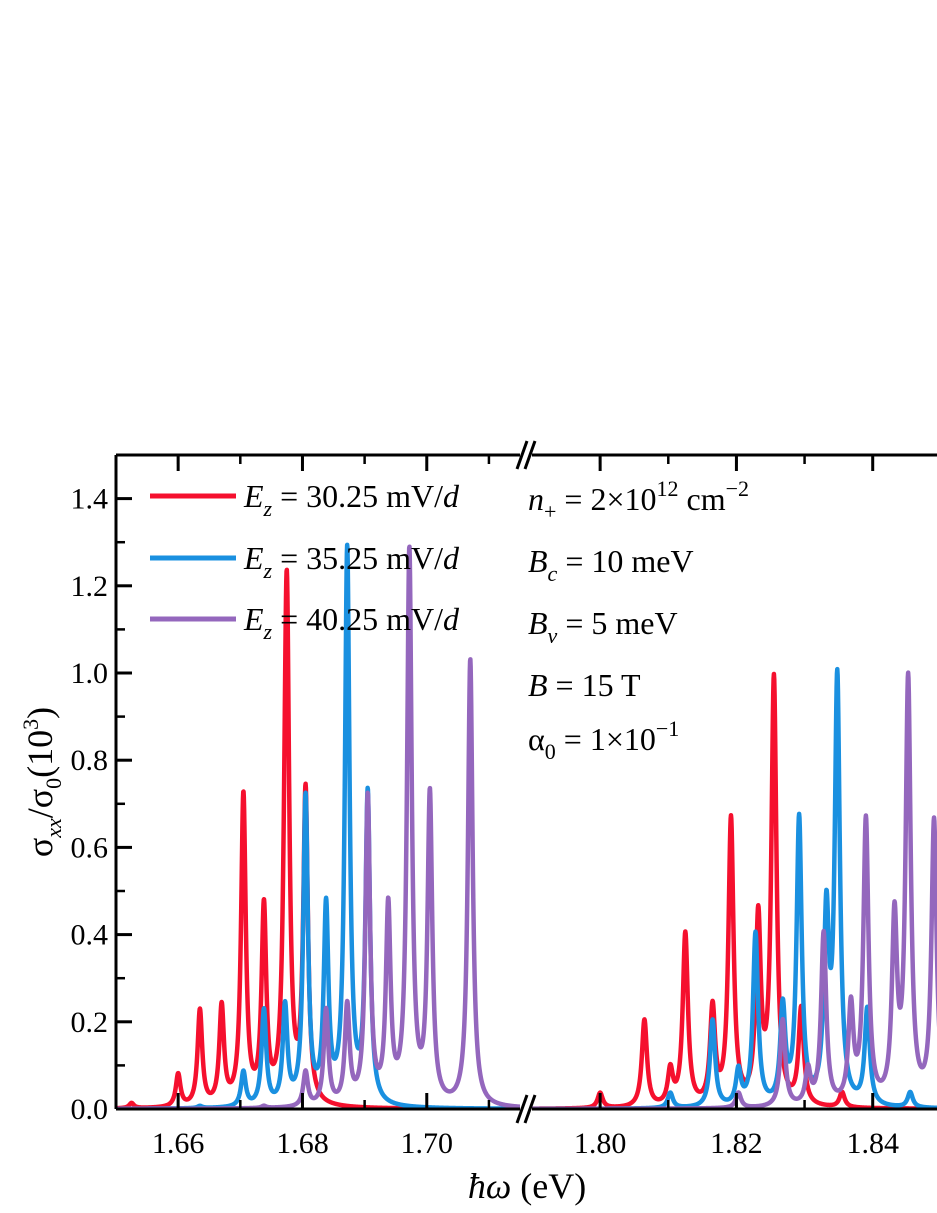  I want to click on y-tick-label-0: 0.0, so click(90, 1109).